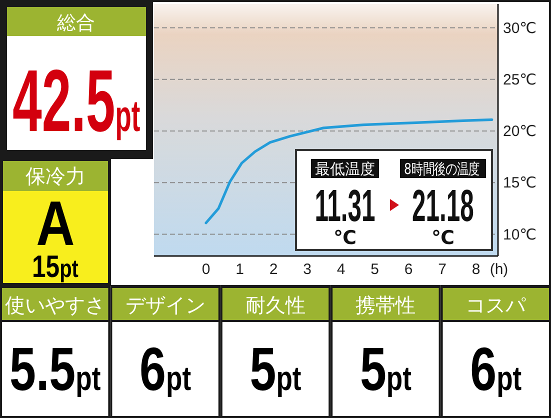 The height and width of the screenshot is (418, 551). I want to click on annotation: 42.5pt, so click(76, 101).